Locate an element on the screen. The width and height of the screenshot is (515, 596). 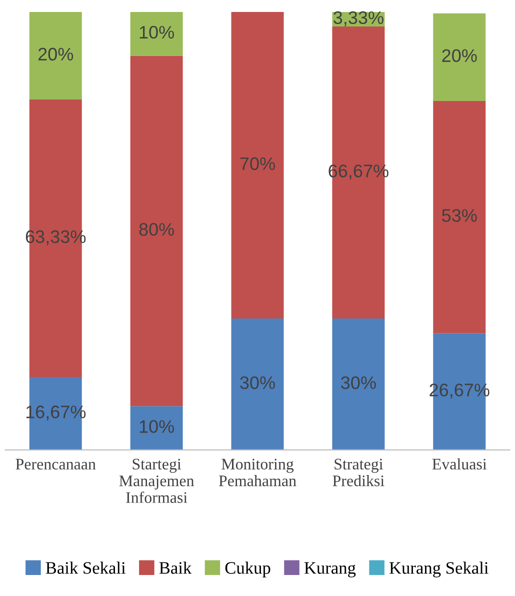
x-tick-label: Startegi Manajemen Informasi is located at coordinates (156, 480).